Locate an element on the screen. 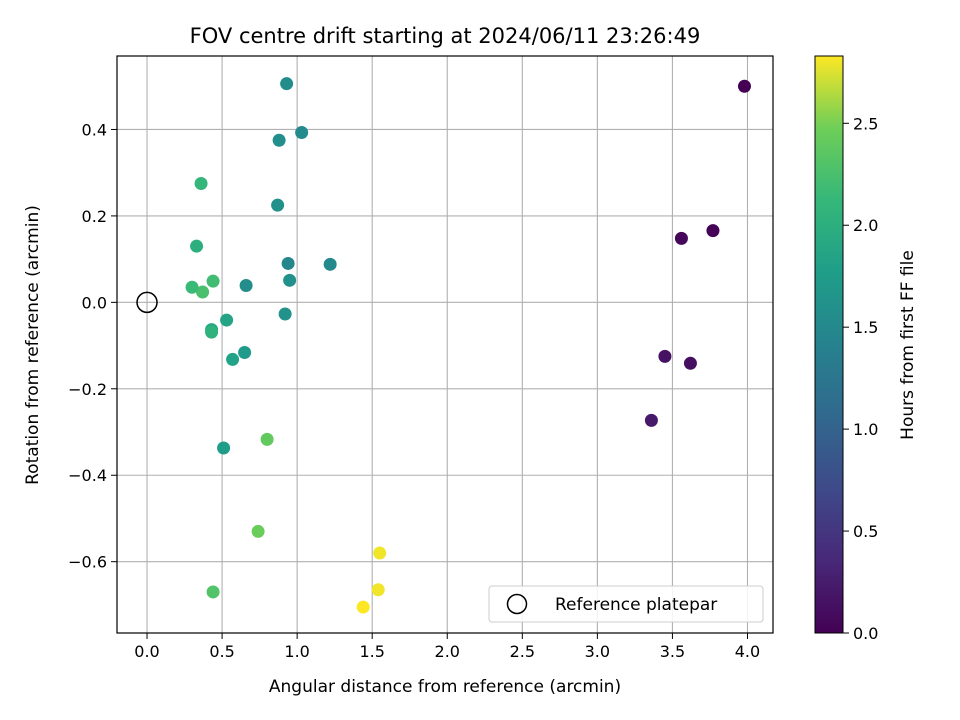  x-axis-ticks: 0.0 0.5 1.0 1.5 2.0 2.5 3.0 3.5 4.0 is located at coordinates (447, 647).